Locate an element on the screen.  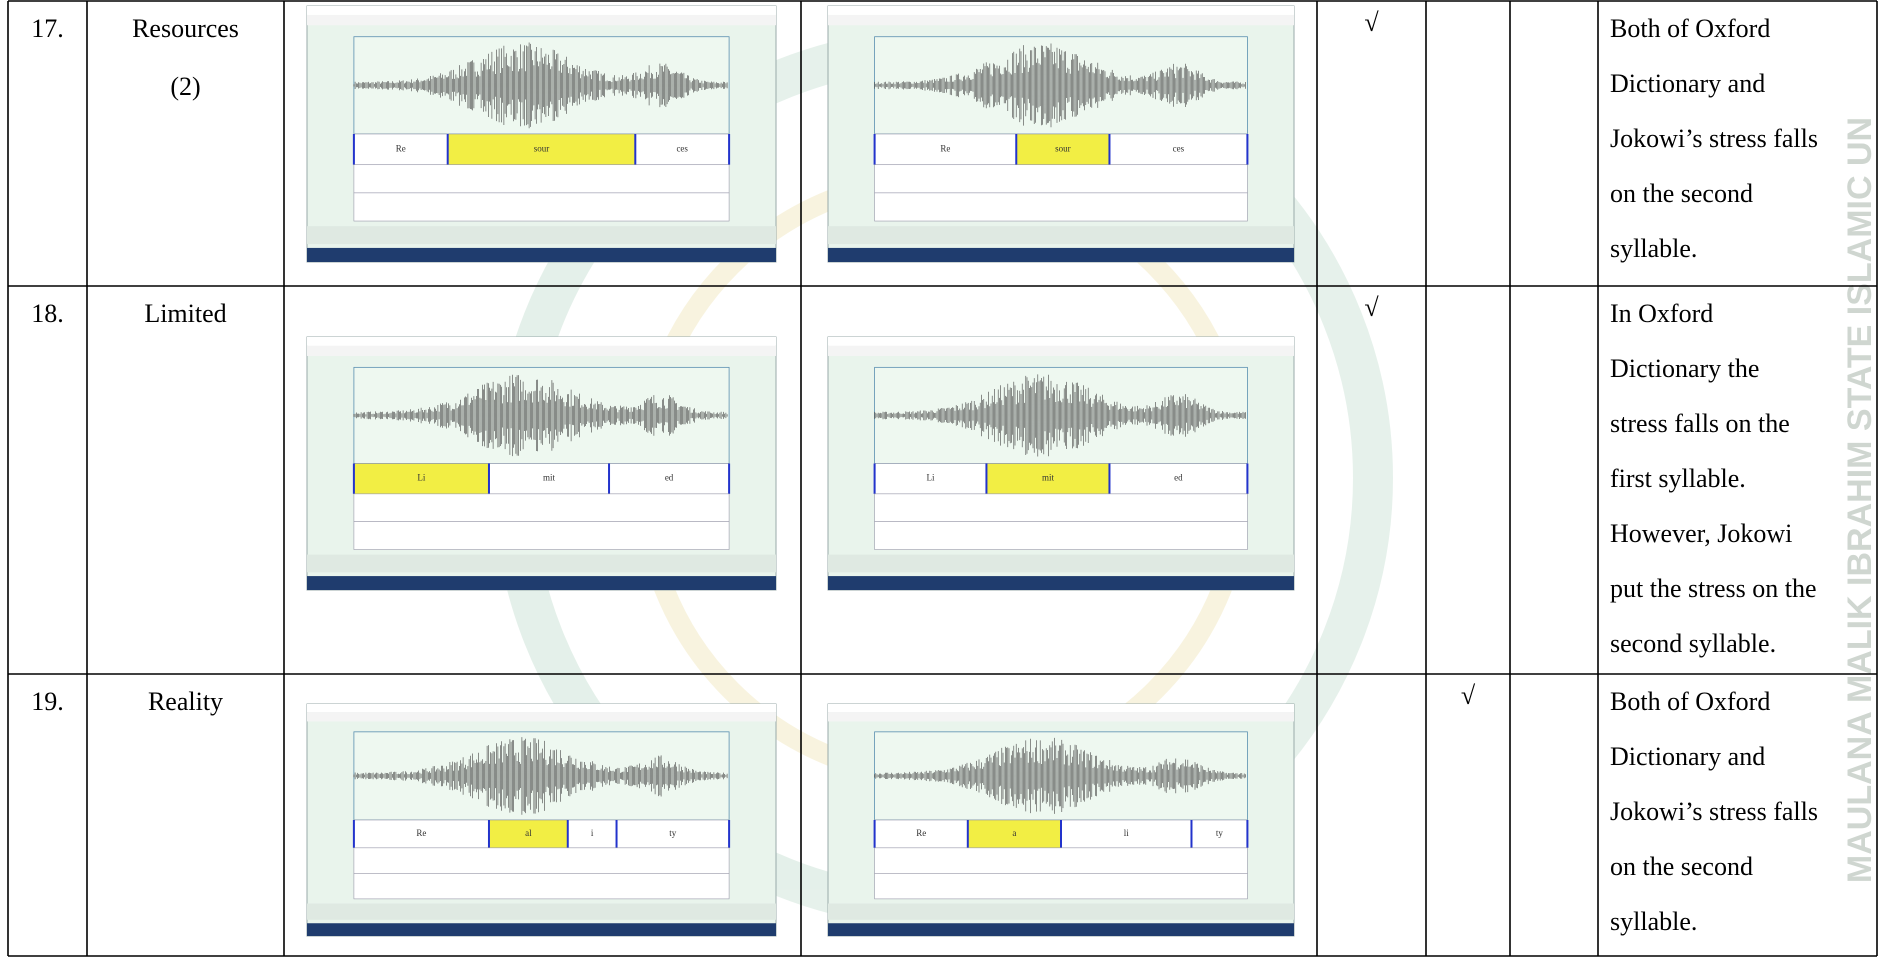
explanation-line: put the stress on the is located at coordinates (1713, 588).